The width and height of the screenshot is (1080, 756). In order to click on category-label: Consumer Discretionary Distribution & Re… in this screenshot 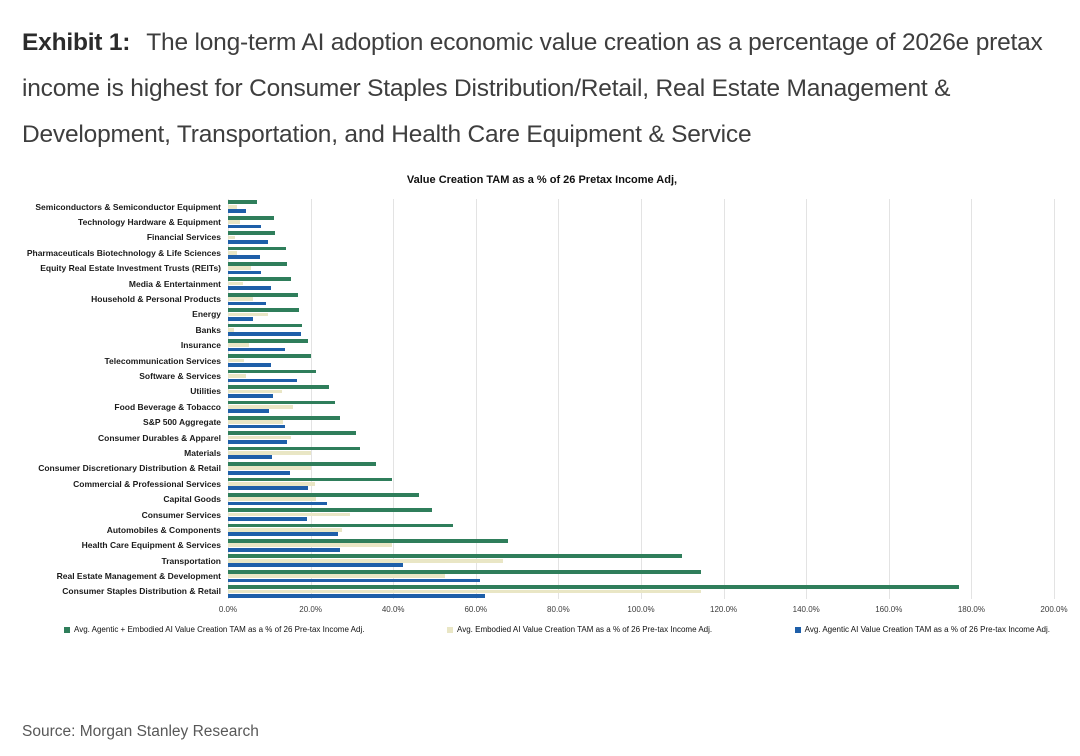, I will do `click(129, 468)`.